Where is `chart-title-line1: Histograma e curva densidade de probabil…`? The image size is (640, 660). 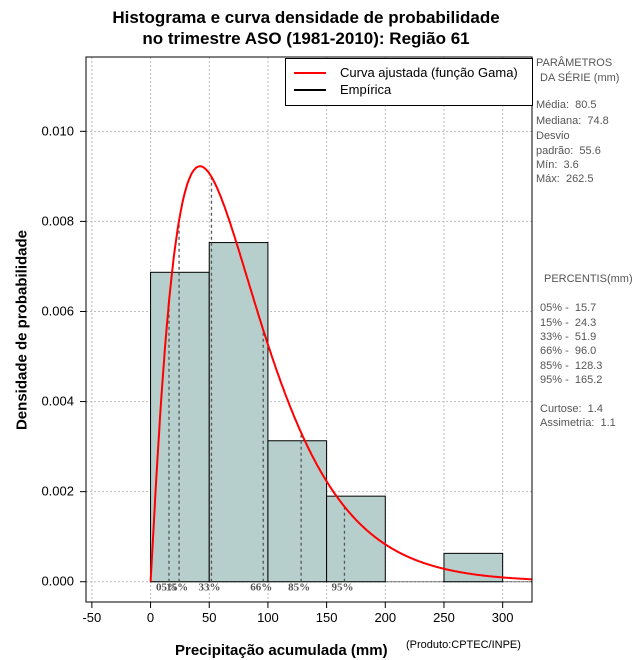
chart-title-line1: Histograma e curva densidade de probabil… is located at coordinates (306, 17).